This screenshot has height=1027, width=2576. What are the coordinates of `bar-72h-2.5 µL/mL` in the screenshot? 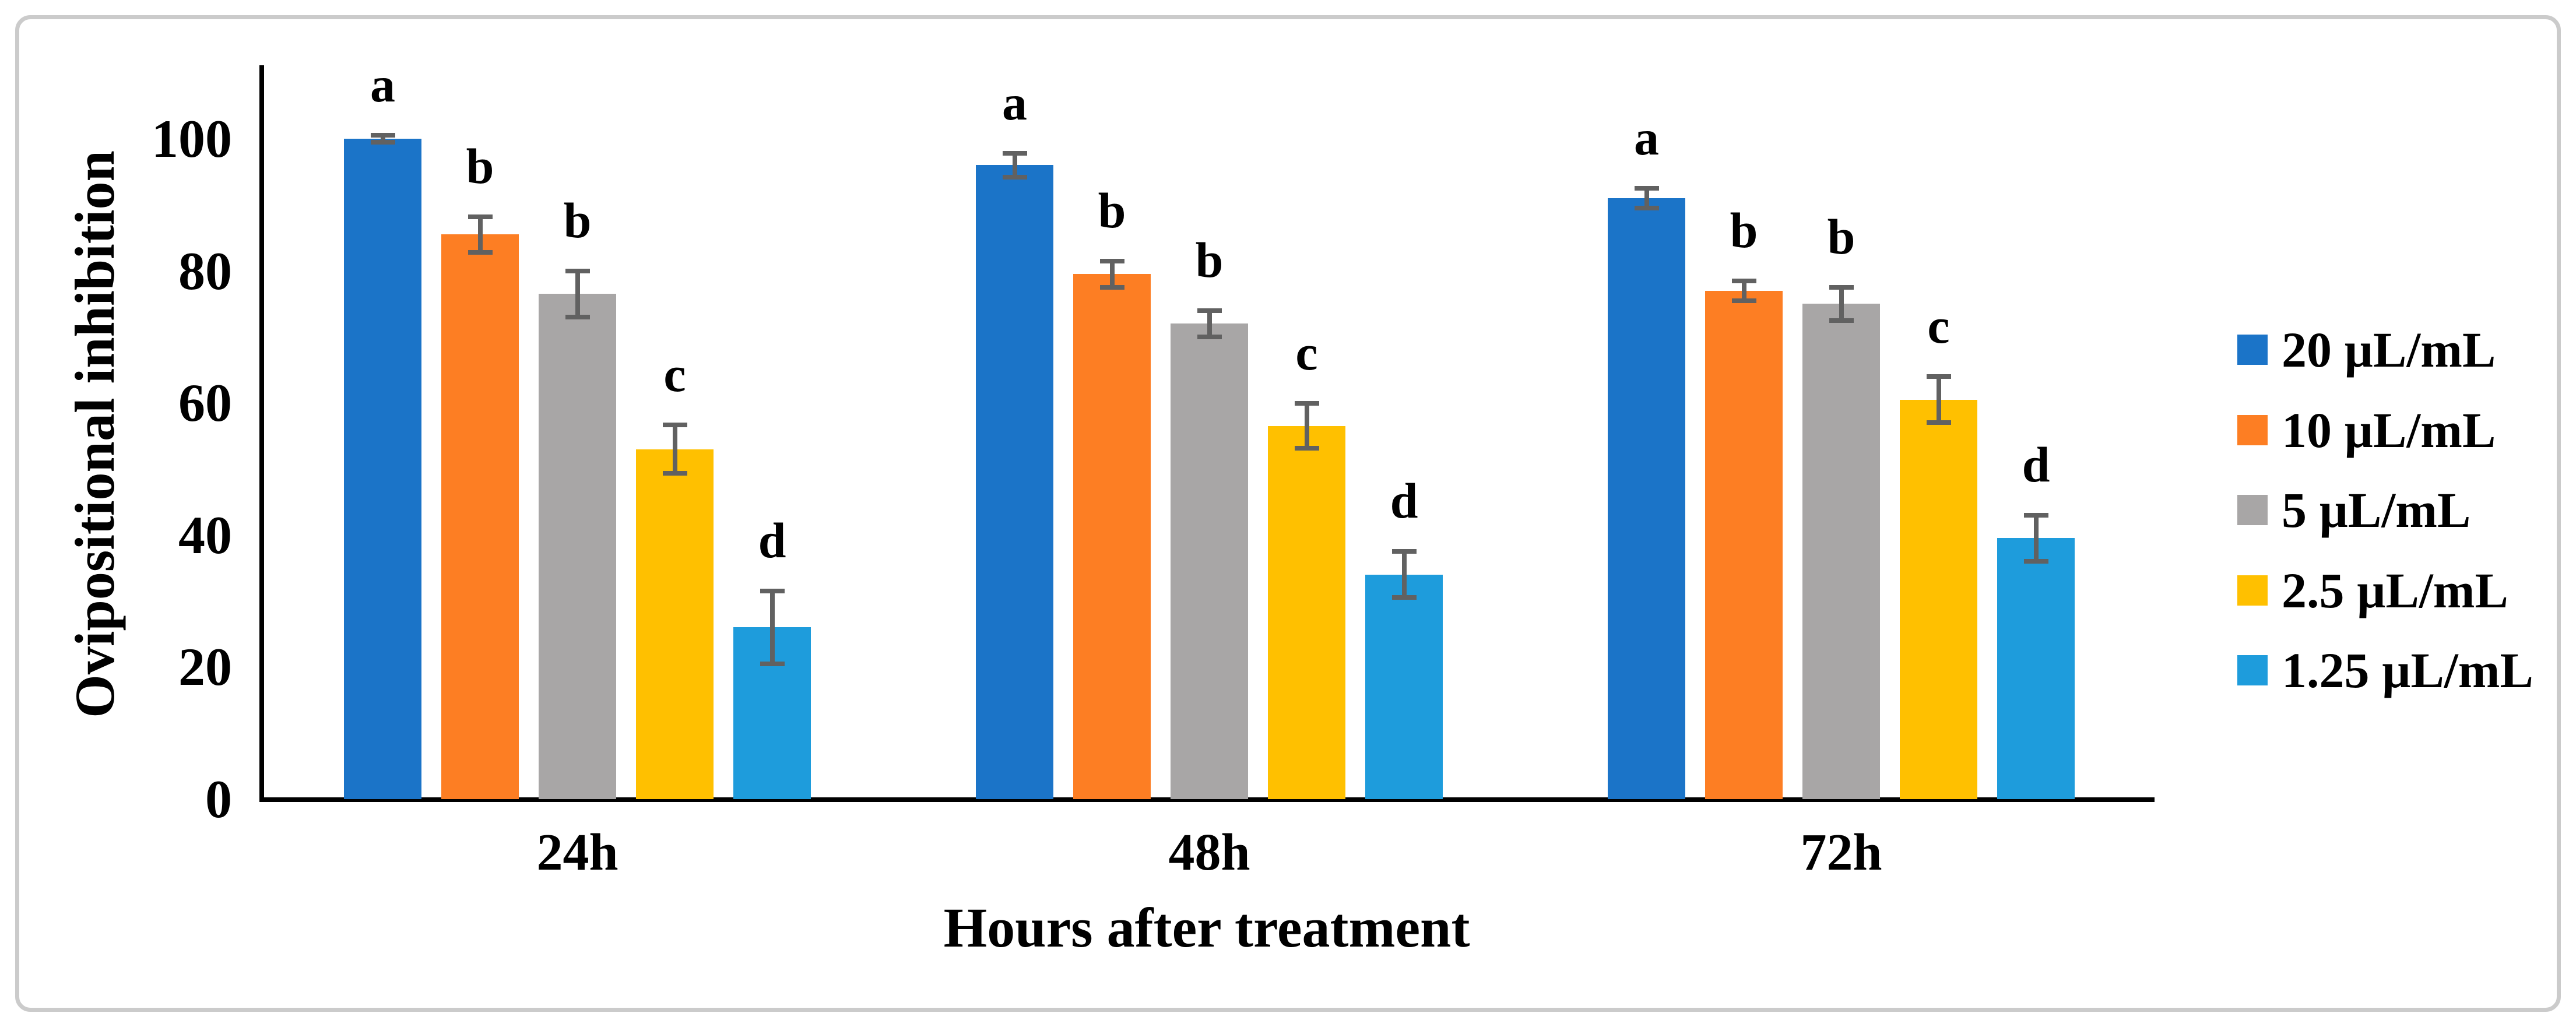 It's located at (1938, 599).